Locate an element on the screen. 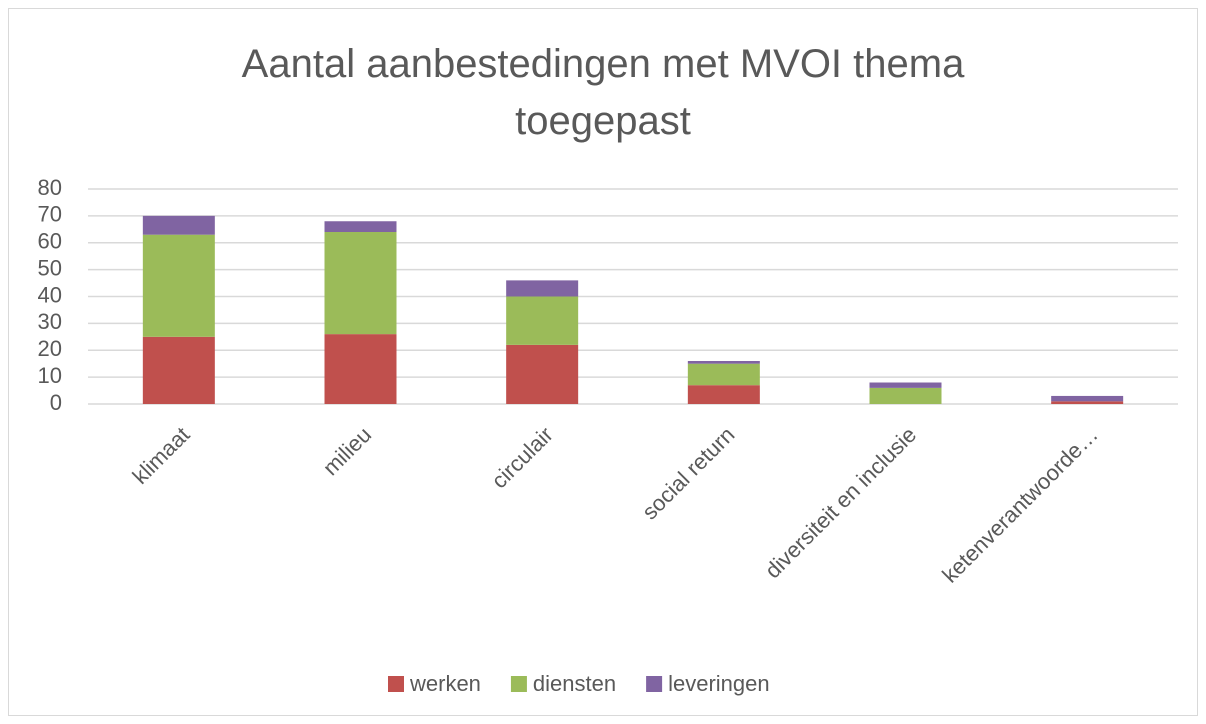  y-tick-label: 20 is located at coordinates (50, 348).